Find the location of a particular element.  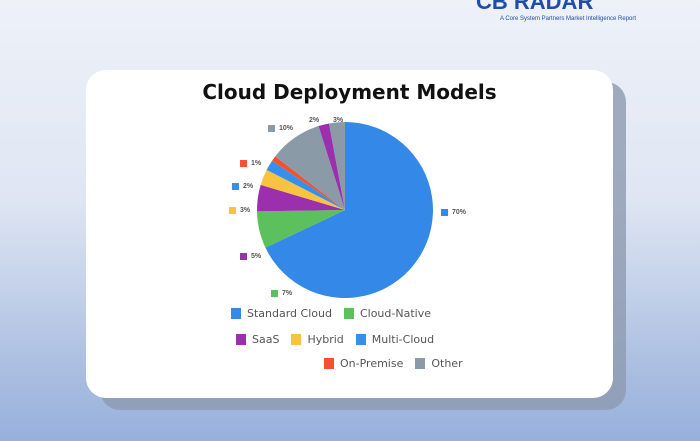

legend-label: Other is located at coordinates (447, 363).